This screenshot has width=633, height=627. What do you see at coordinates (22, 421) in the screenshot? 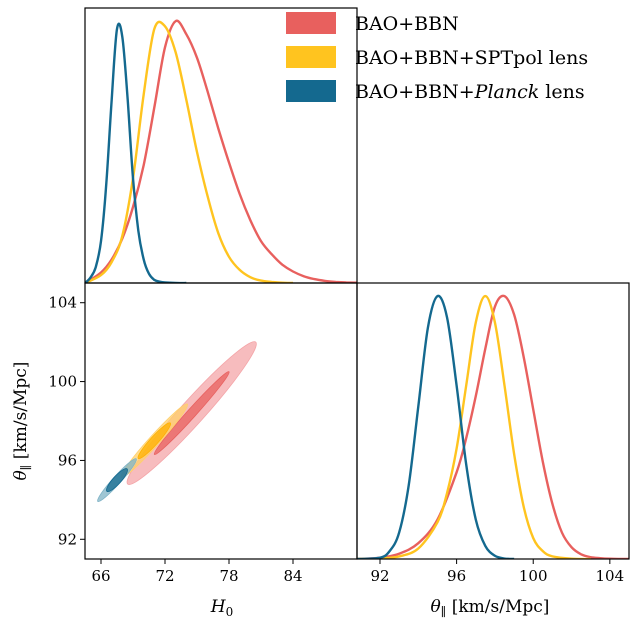
I see `y-axis-label-theta: θ∥ [km/s/Mpc]` at bounding box center [22, 421].